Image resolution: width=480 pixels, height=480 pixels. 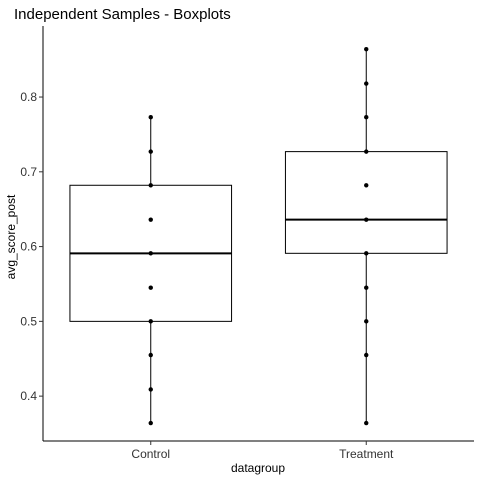 I want to click on y-tick-label: 0.7, so click(x=28, y=172).